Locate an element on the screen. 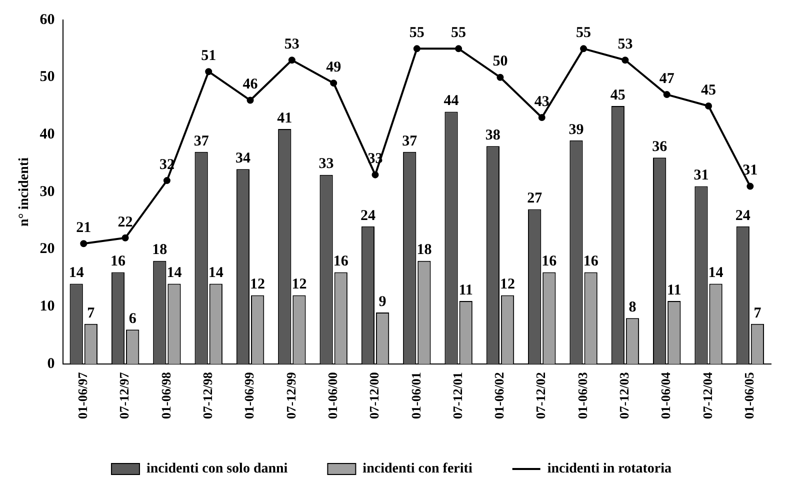 This screenshot has width=789, height=494. x-tick-label: 07-12/04 is located at coordinates (707, 396).